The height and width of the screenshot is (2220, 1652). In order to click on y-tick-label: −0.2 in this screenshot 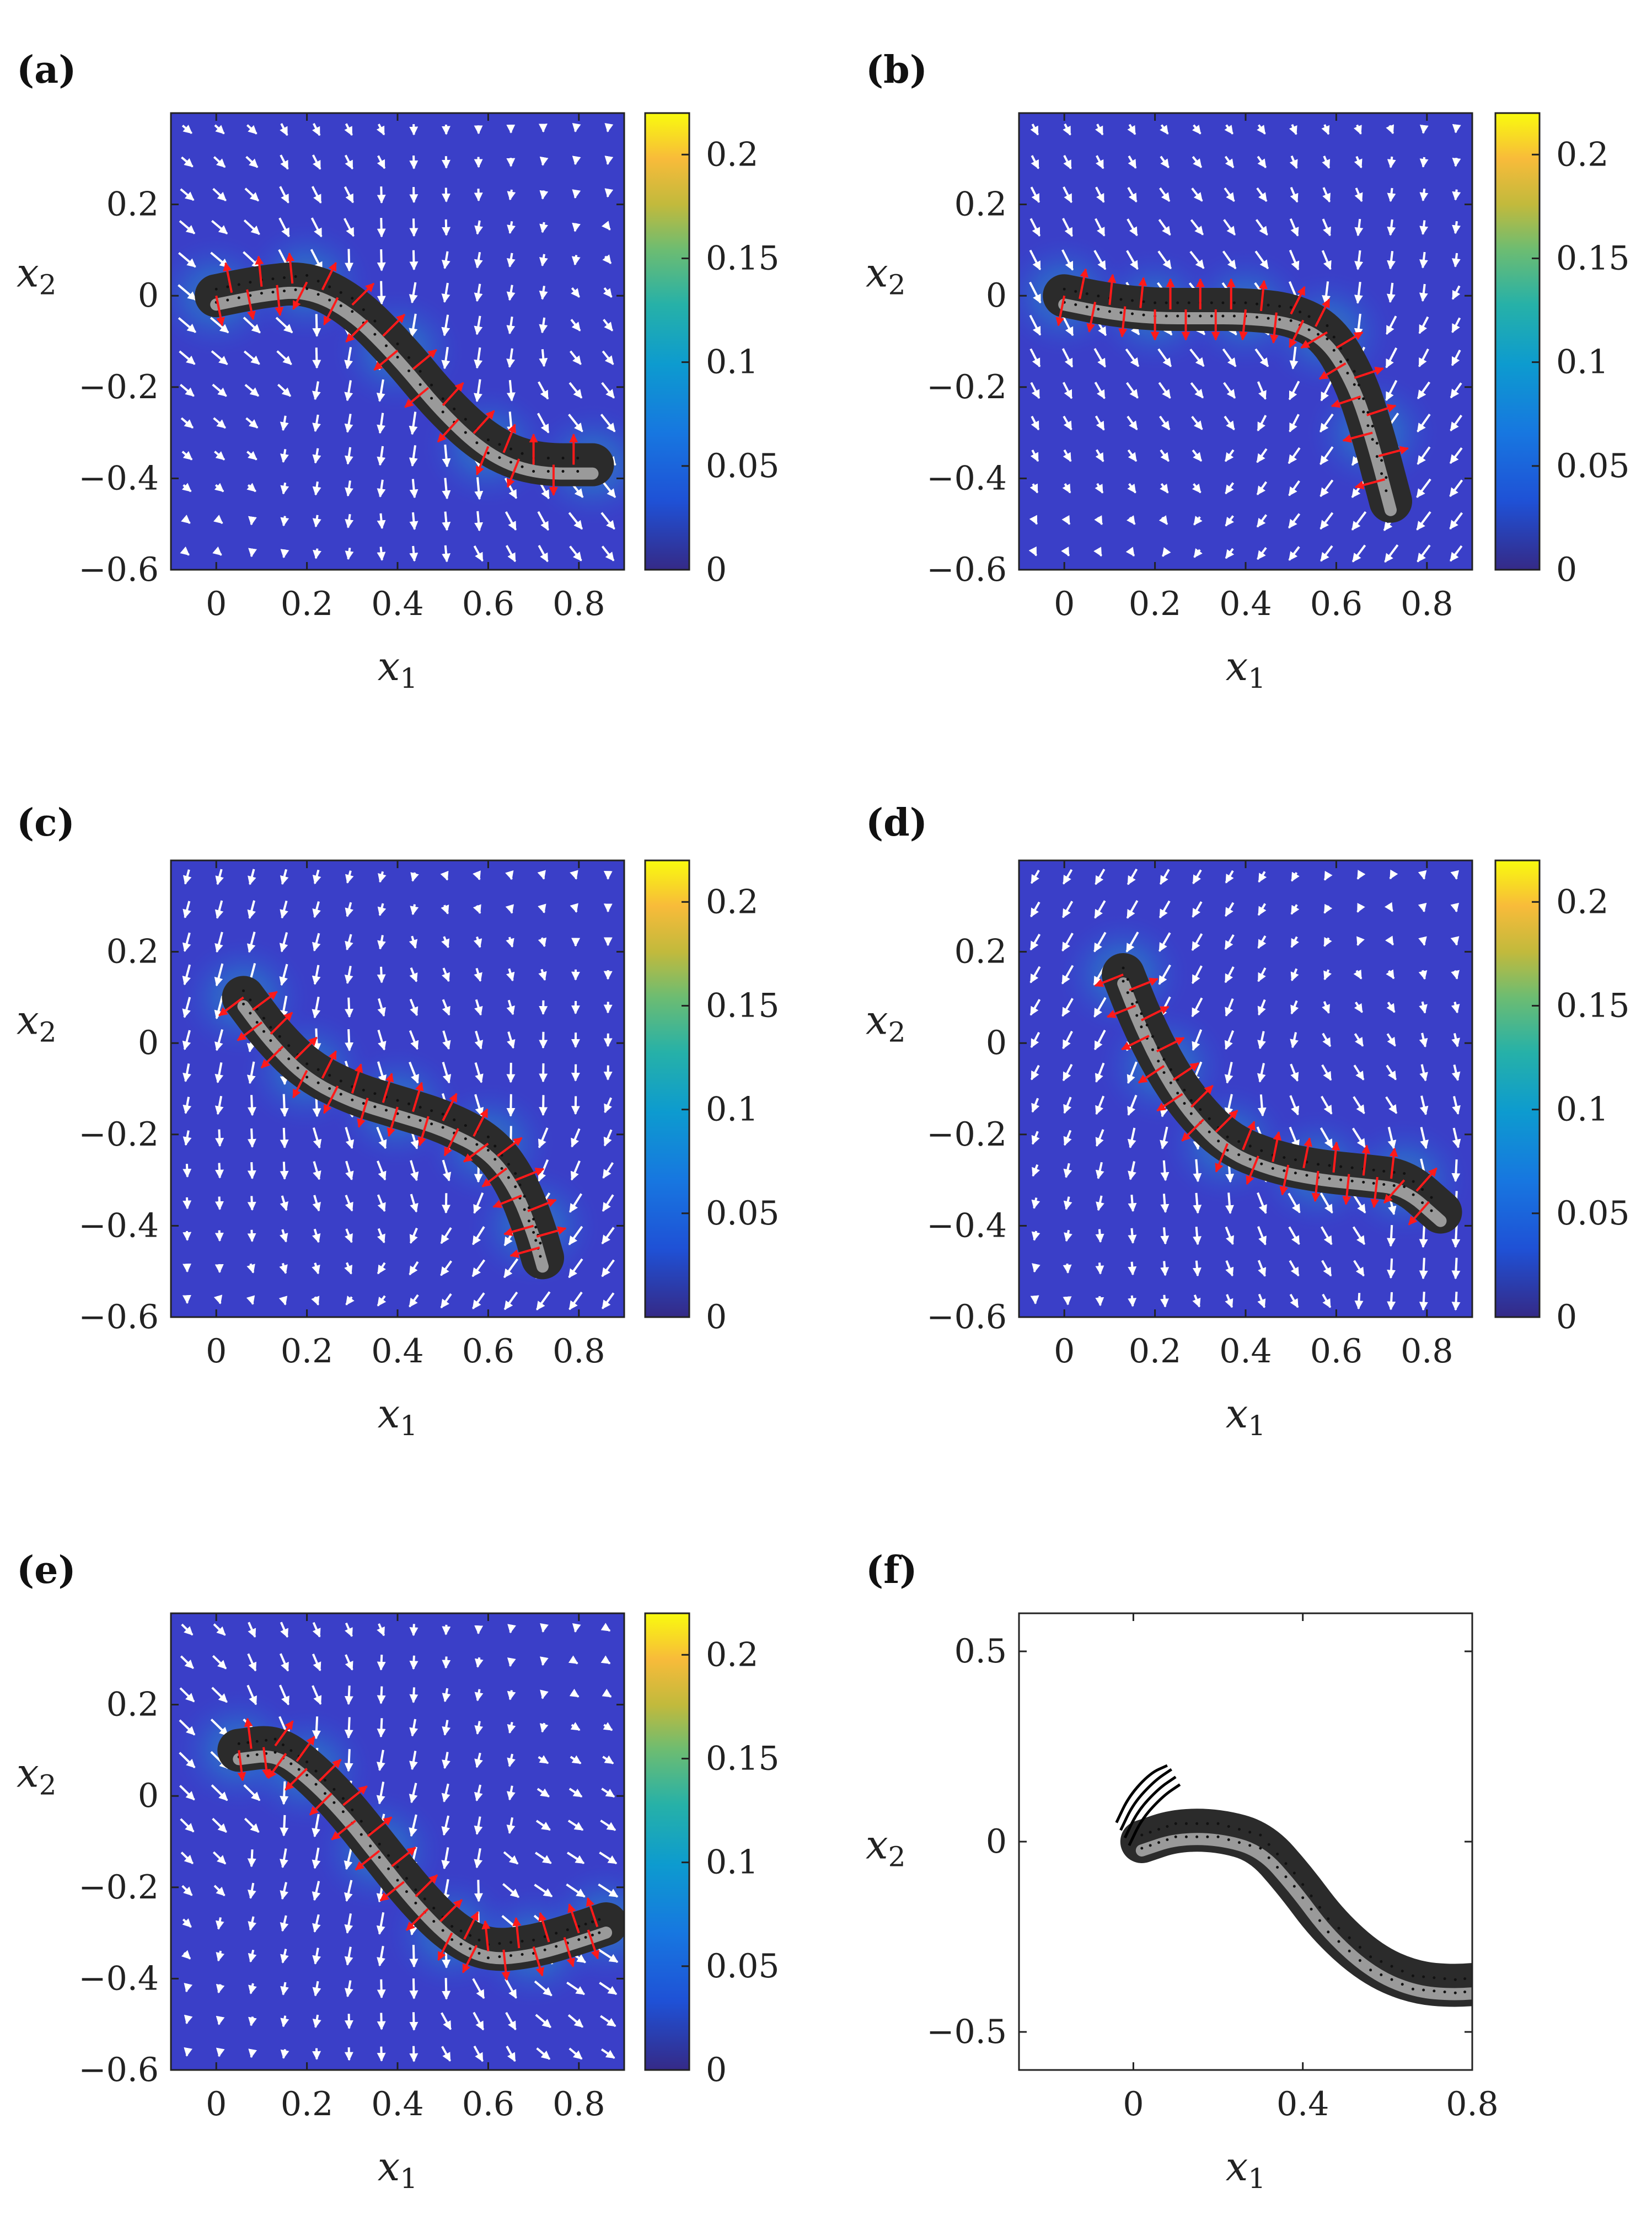, I will do `click(118, 1134)`.